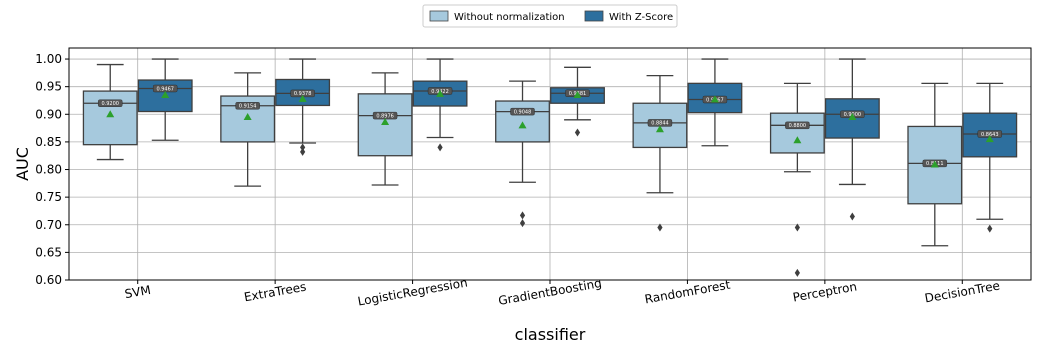 This screenshot has width=1037, height=349. I want to click on legend-swatch-with-zscore, so click(594, 16).